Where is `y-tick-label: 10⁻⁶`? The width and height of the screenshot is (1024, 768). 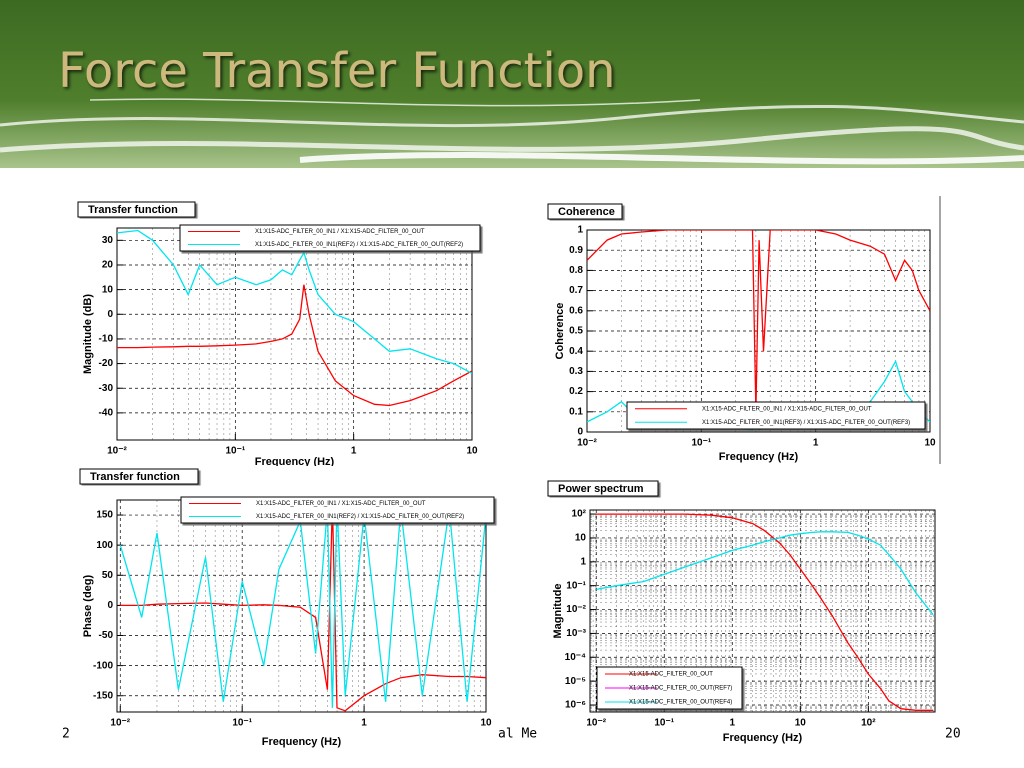 y-tick-label: 10⁻⁶ is located at coordinates (575, 705).